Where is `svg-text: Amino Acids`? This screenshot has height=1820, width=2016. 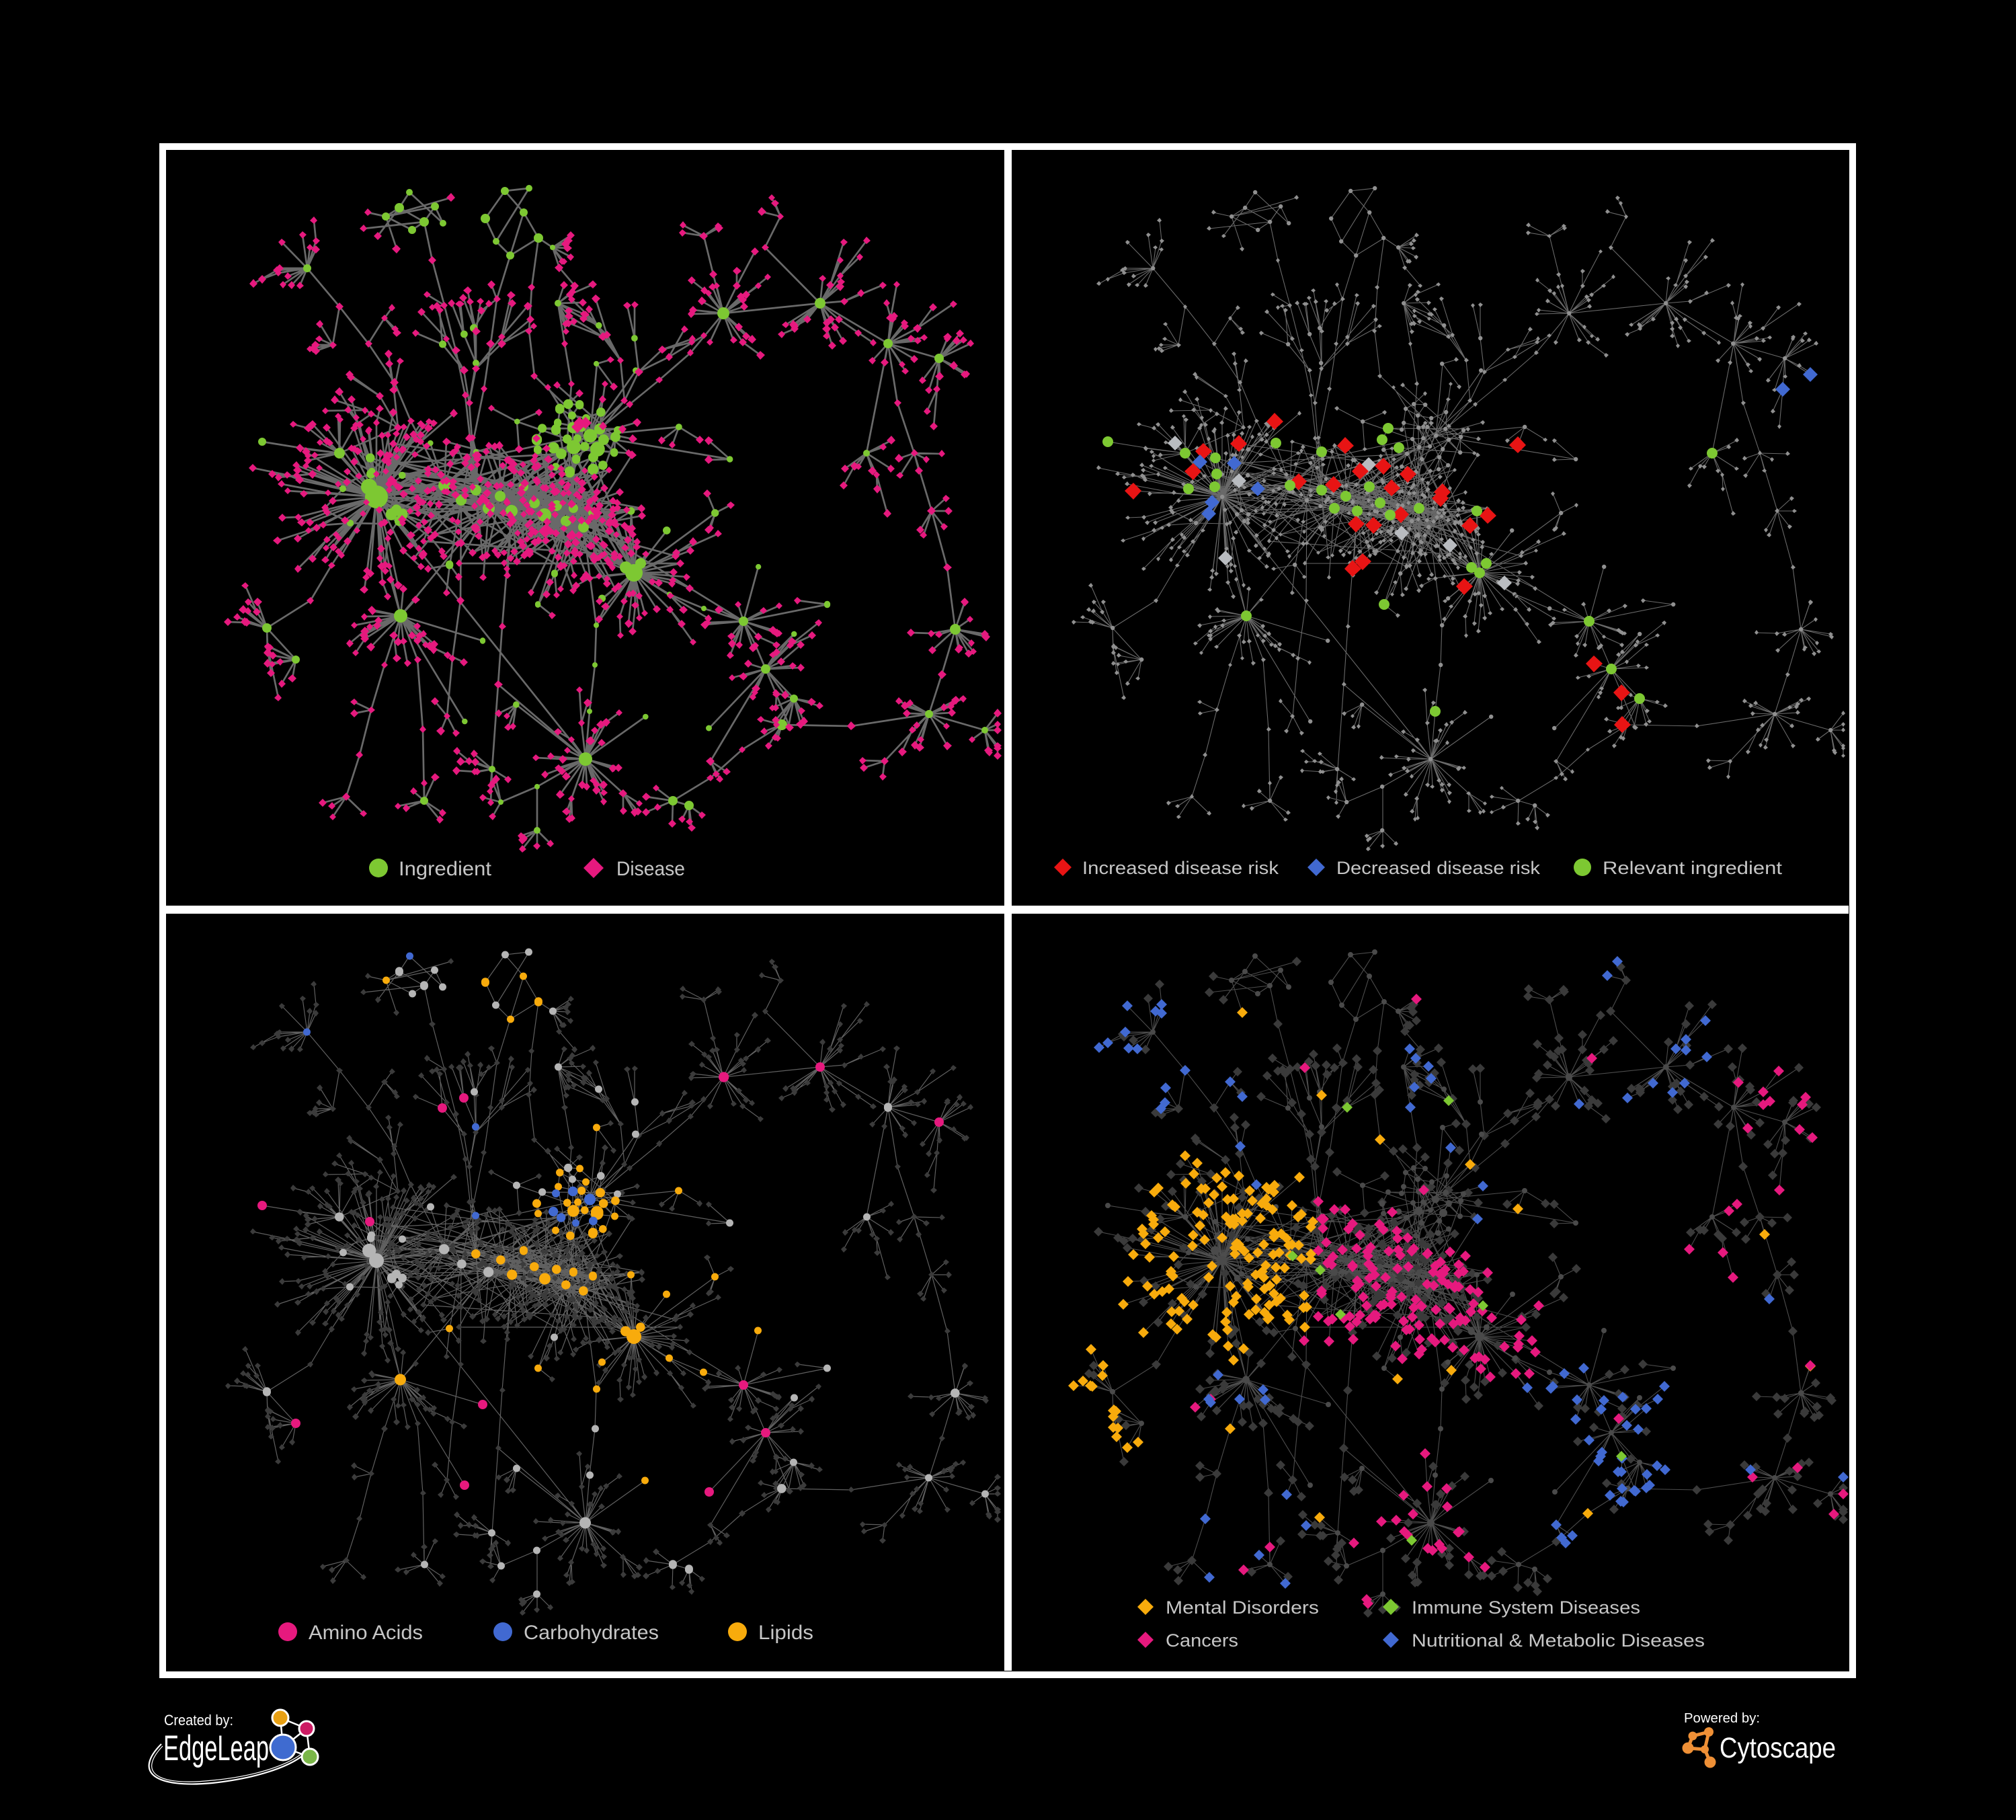 svg-text: Amino Acids is located at coordinates (366, 1633).